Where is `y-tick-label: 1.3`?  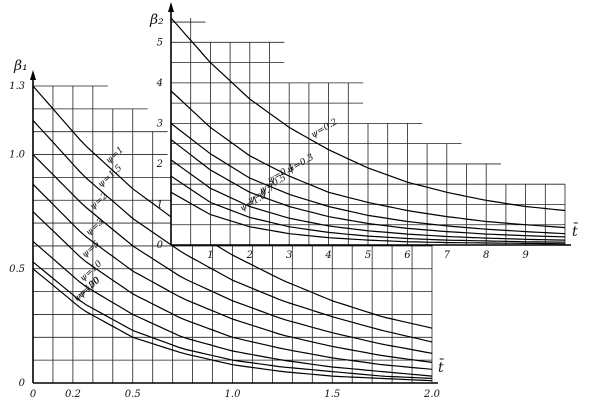
y-tick-label: 1.3 is located at coordinates (17, 86).